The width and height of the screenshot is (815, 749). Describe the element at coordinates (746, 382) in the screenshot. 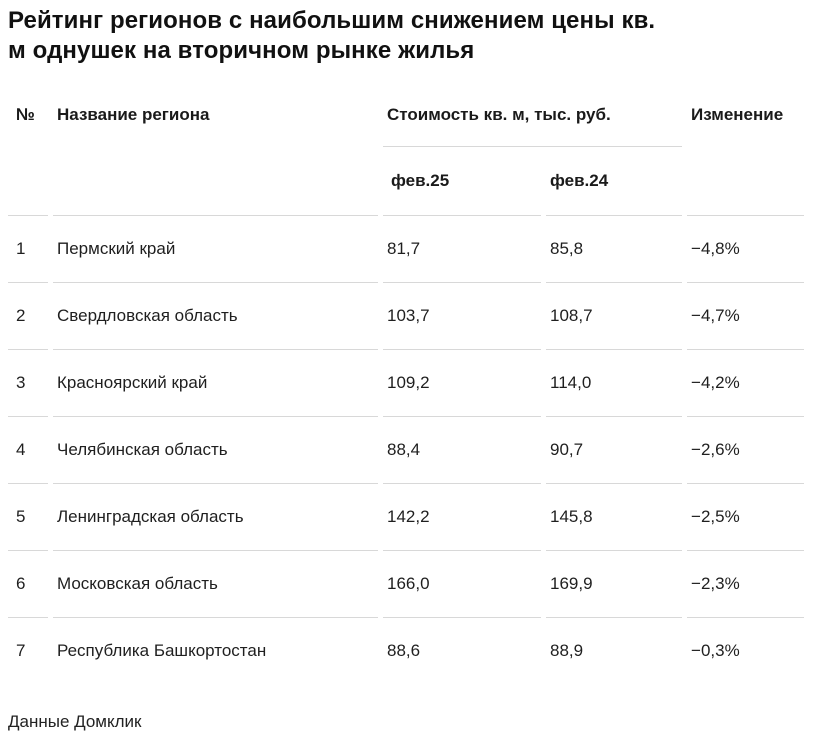

I see `cell-change: −4,2%` at that location.